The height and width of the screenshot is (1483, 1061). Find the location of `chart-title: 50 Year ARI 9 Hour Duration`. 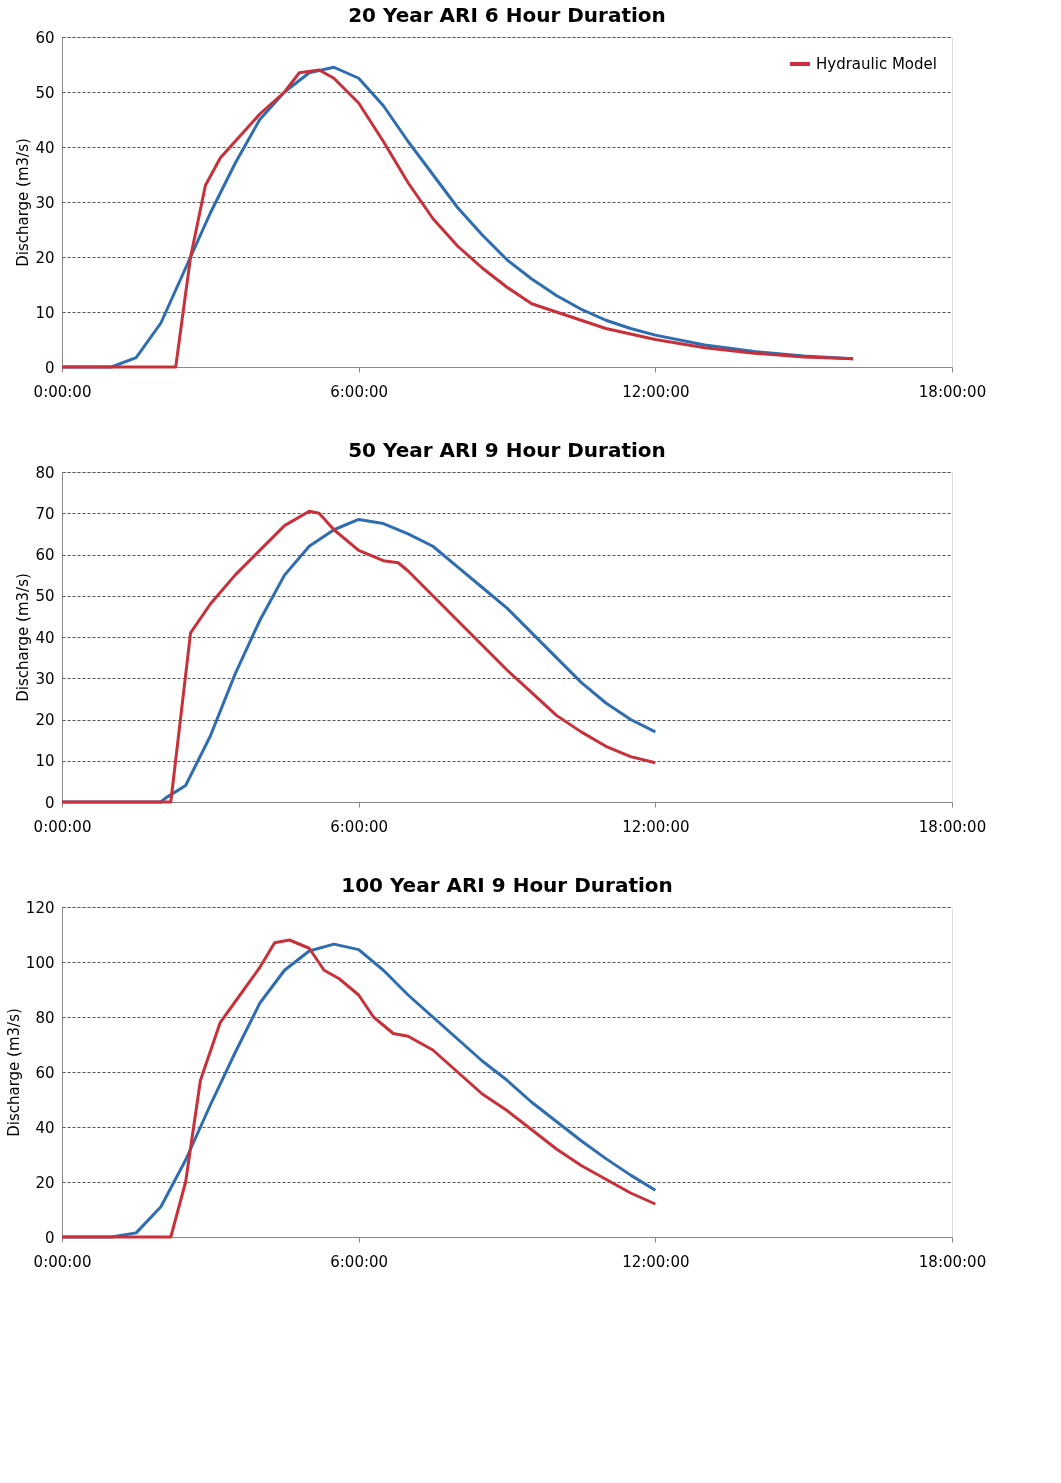

chart-title: 50 Year ARI 9 Hour Duration is located at coordinates (507, 450).